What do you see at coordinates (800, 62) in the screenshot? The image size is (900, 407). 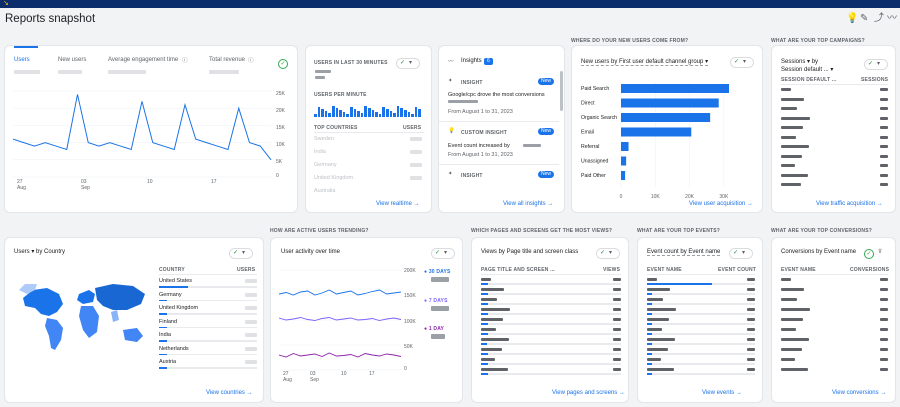 I see `campaigns-title: Sessions ▾ by` at bounding box center [800, 62].